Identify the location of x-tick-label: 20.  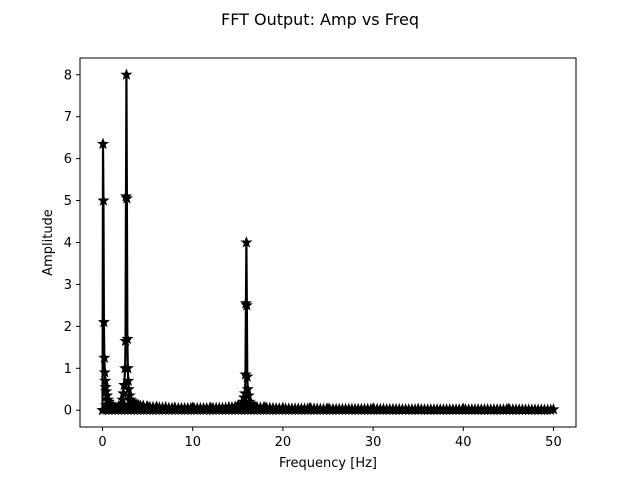
(283, 442).